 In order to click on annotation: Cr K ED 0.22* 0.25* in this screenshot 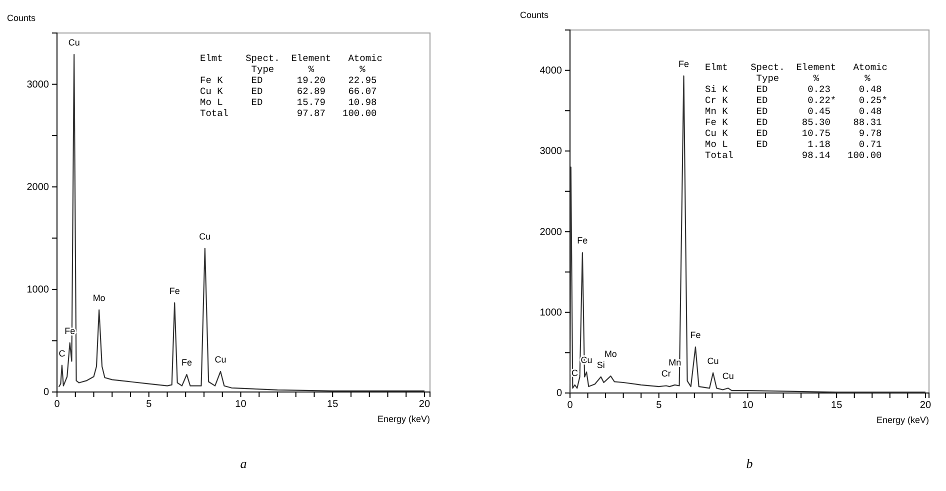, I will do `click(796, 100)`.